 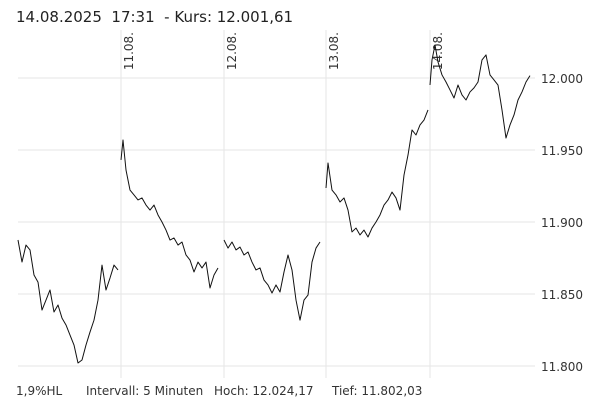 I want to click on y-tick-label: 11.900, so click(x=562, y=223).